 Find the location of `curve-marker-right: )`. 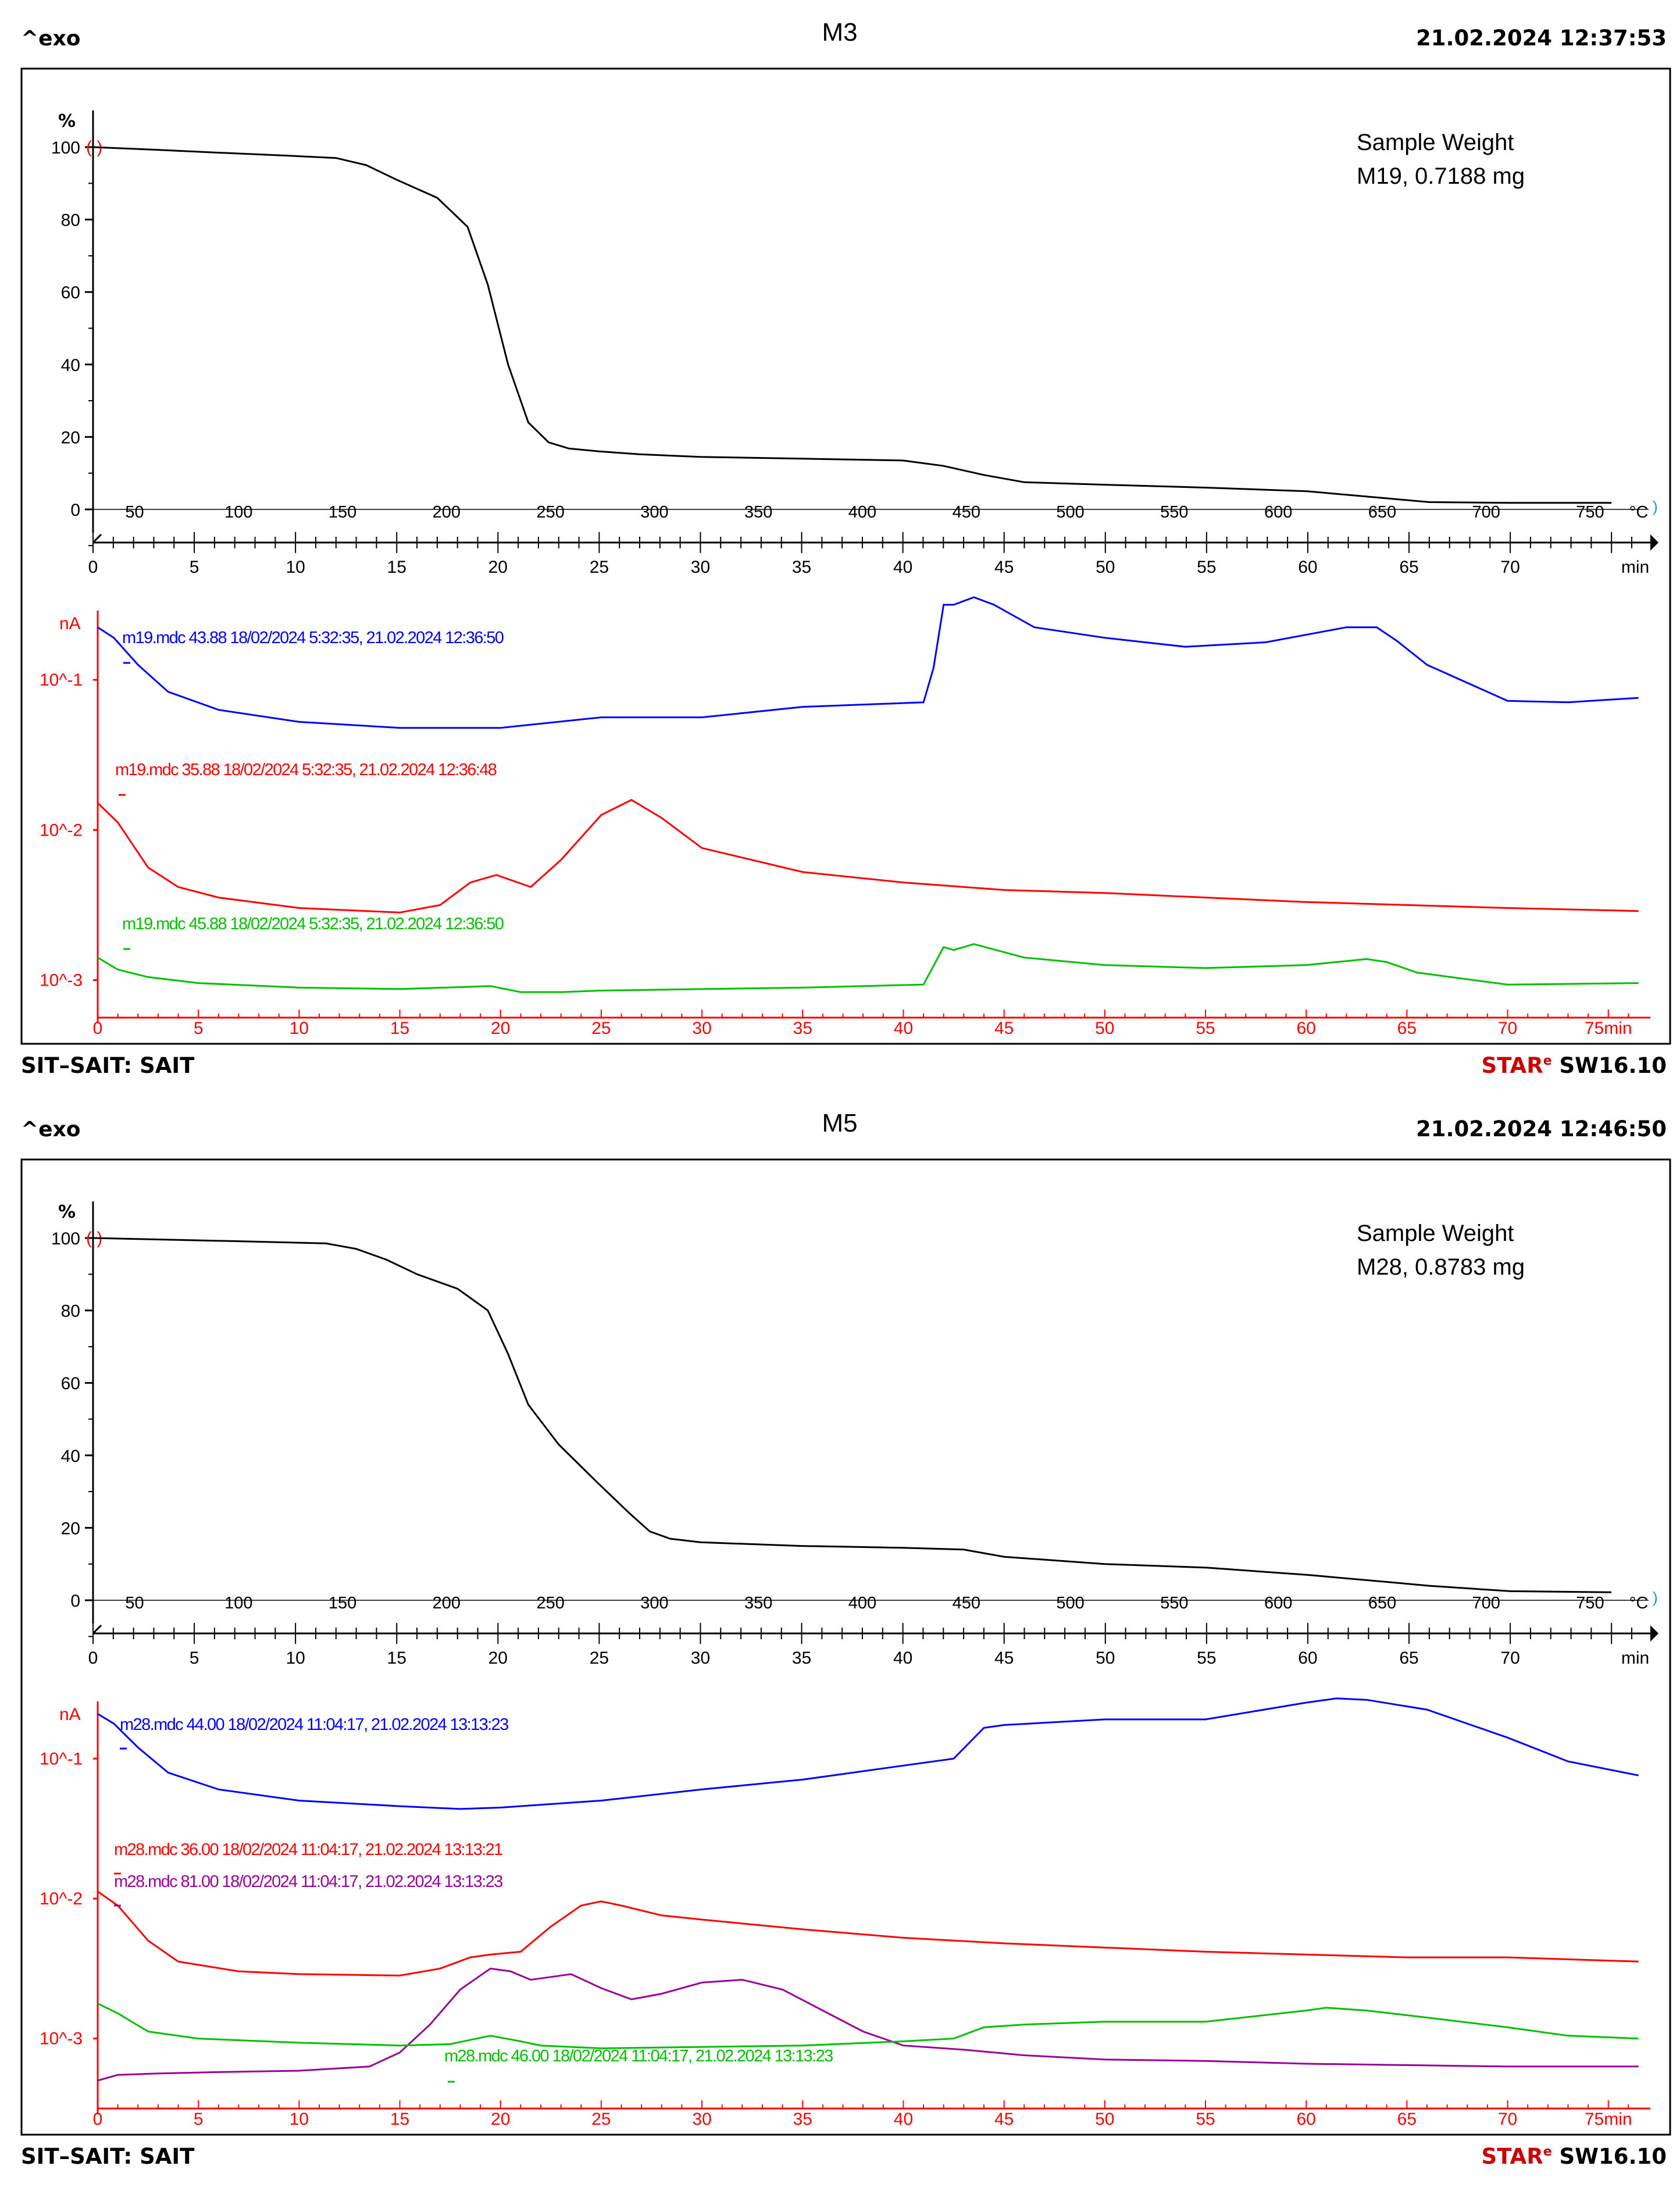

curve-marker-right: ) is located at coordinates (1655, 1597).